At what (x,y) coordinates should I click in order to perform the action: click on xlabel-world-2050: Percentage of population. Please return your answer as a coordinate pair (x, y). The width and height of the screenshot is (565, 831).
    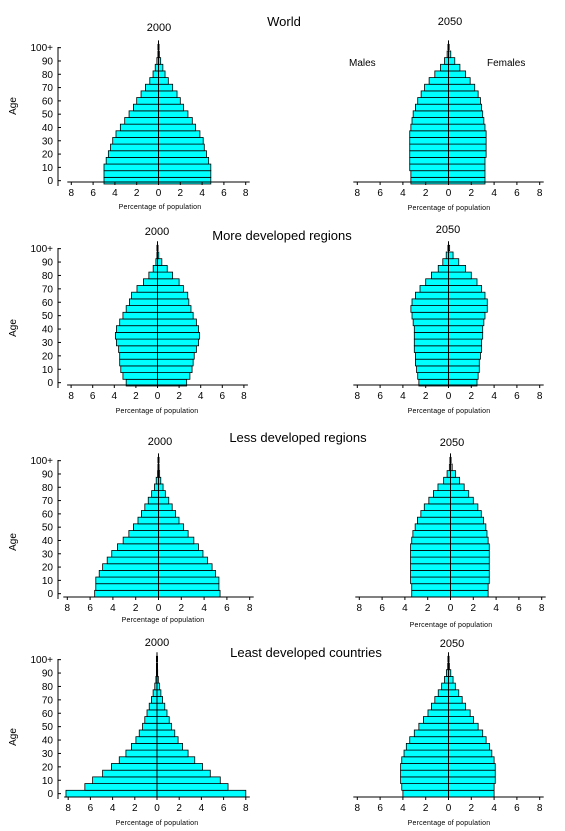
    Looking at the image, I should click on (449, 208).